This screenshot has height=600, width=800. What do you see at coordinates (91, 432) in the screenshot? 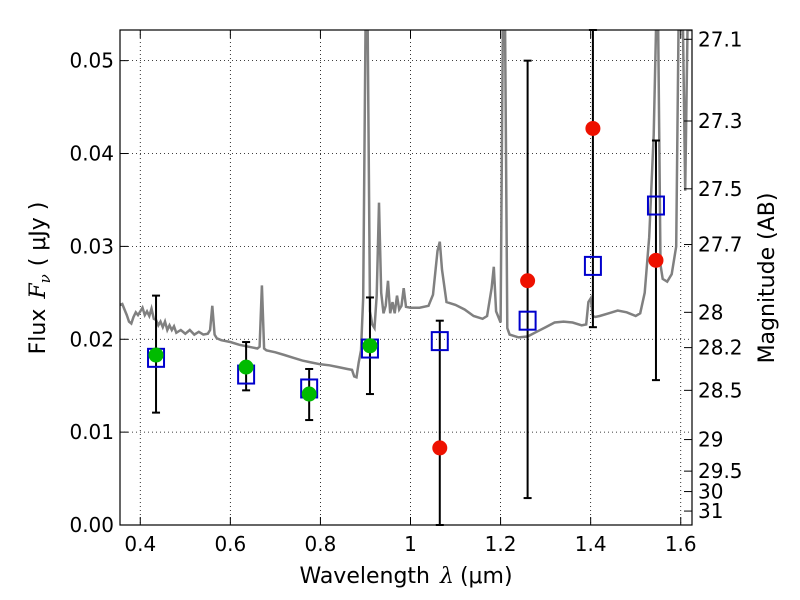
I see `y-tick-label: 0.01` at bounding box center [91, 432].